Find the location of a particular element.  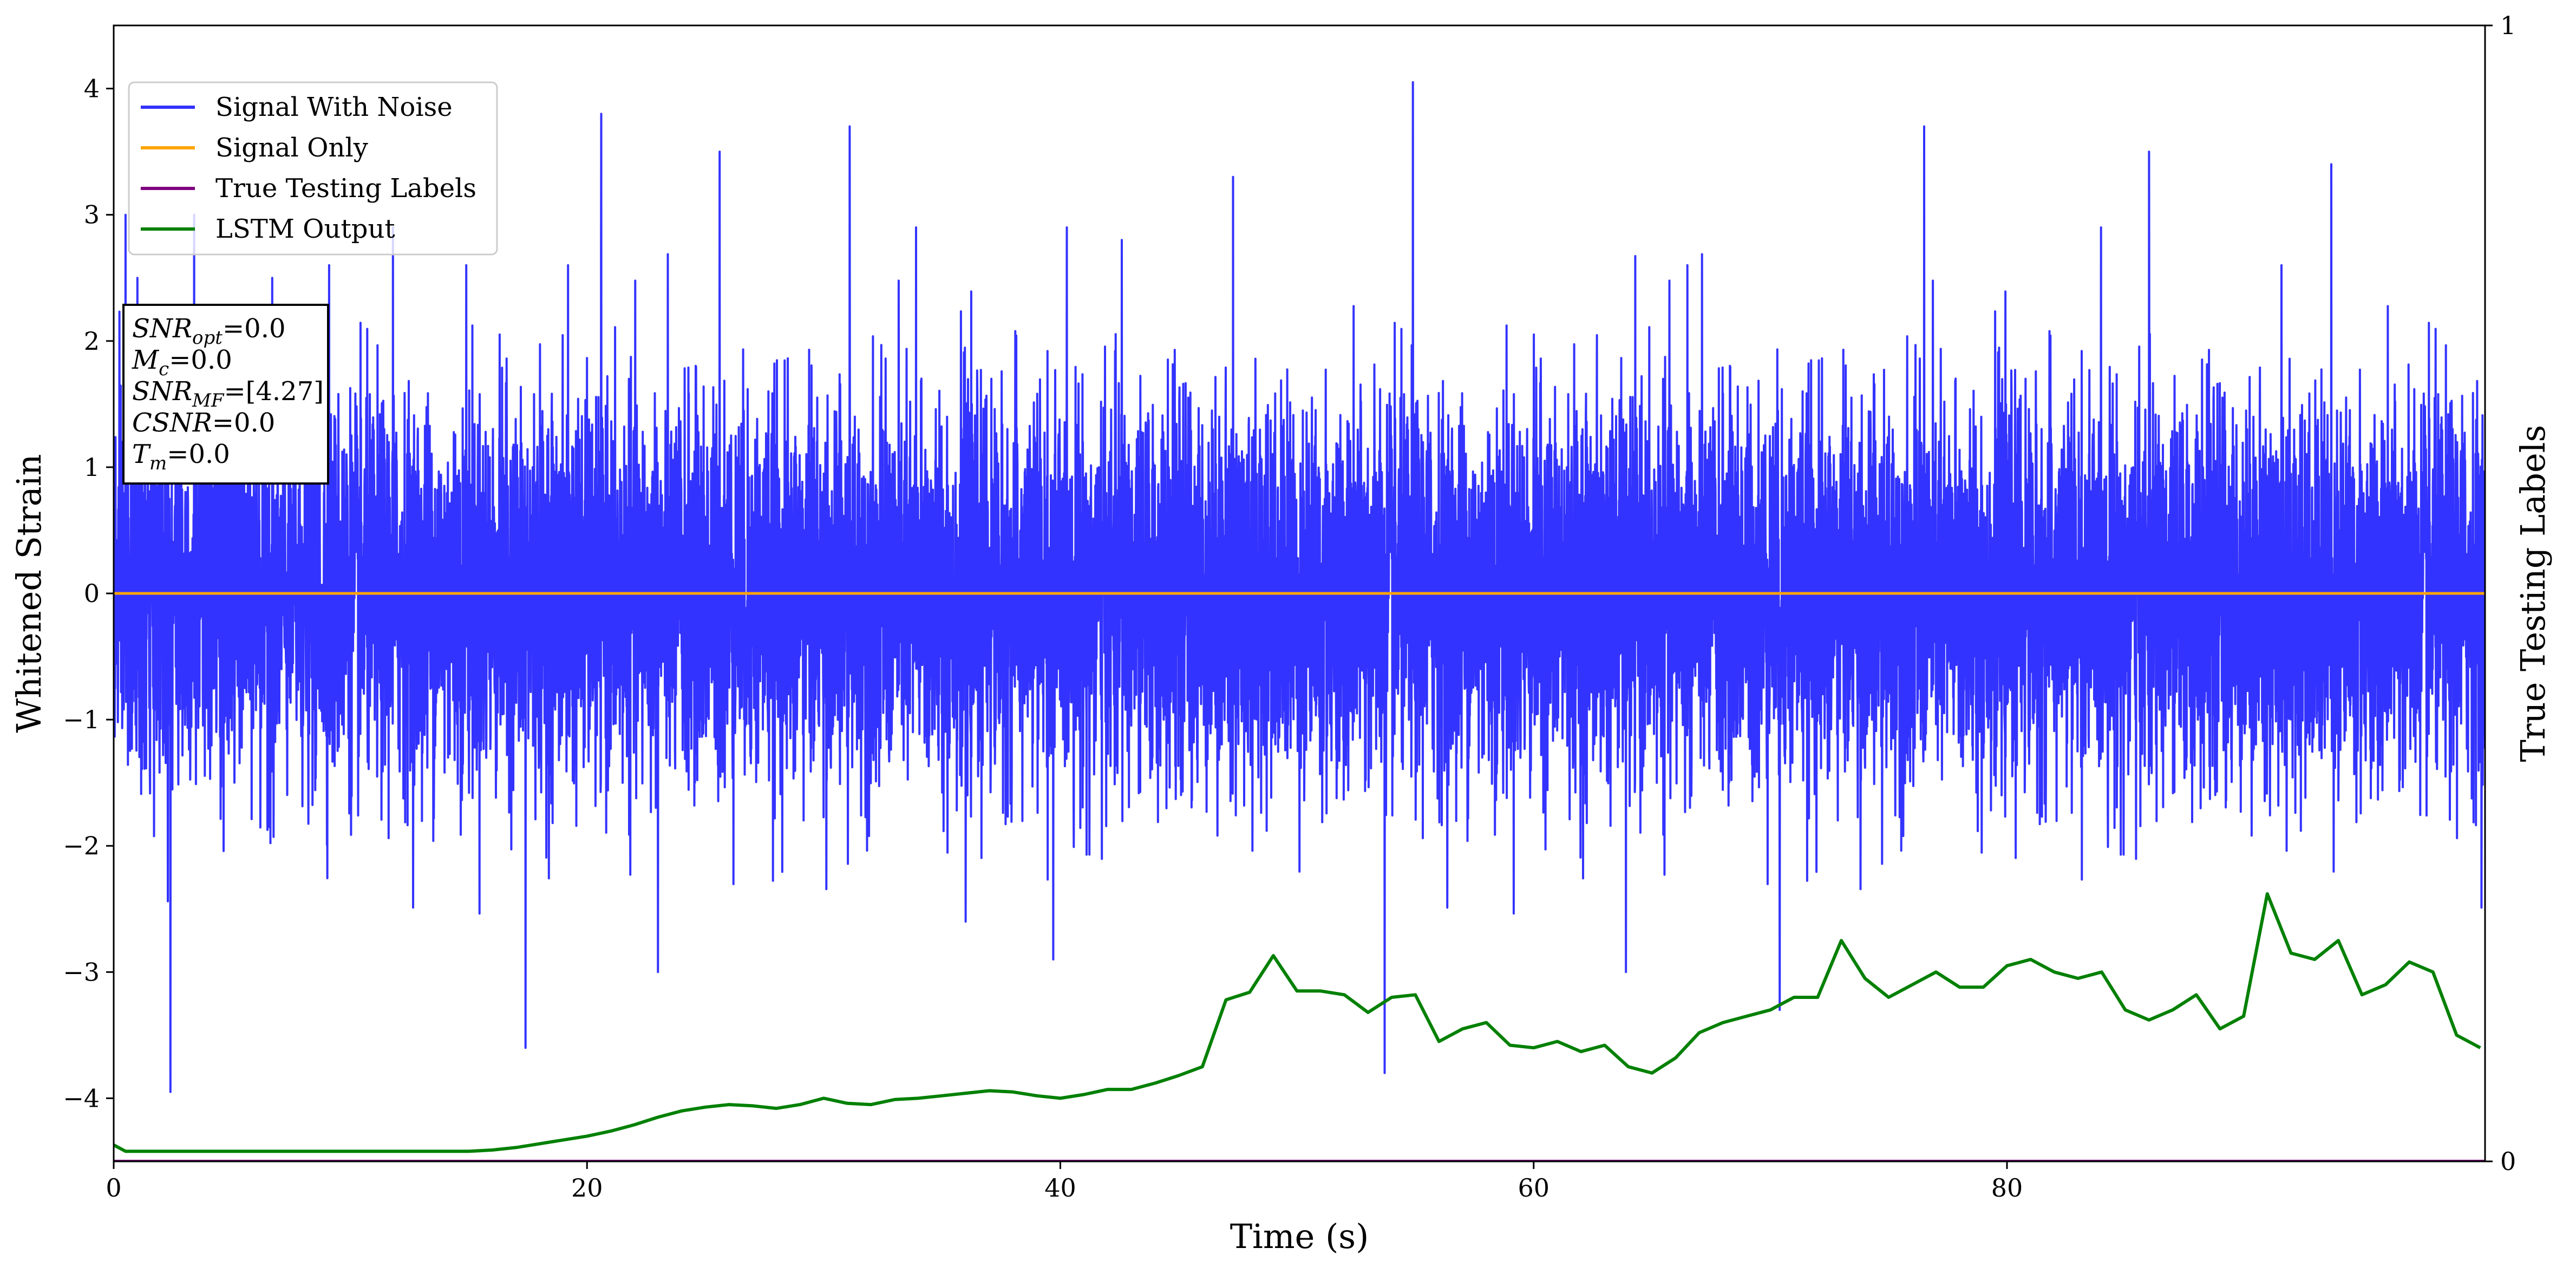

info-var: M is located at coordinates (146, 360).